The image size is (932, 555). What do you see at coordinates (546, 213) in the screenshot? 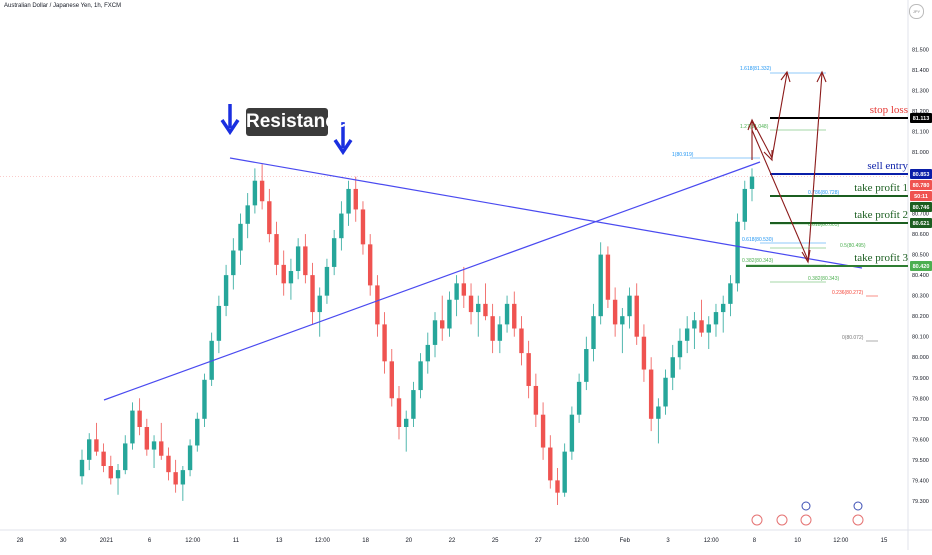
I see `descending-resistance-trendline` at bounding box center [546, 213].